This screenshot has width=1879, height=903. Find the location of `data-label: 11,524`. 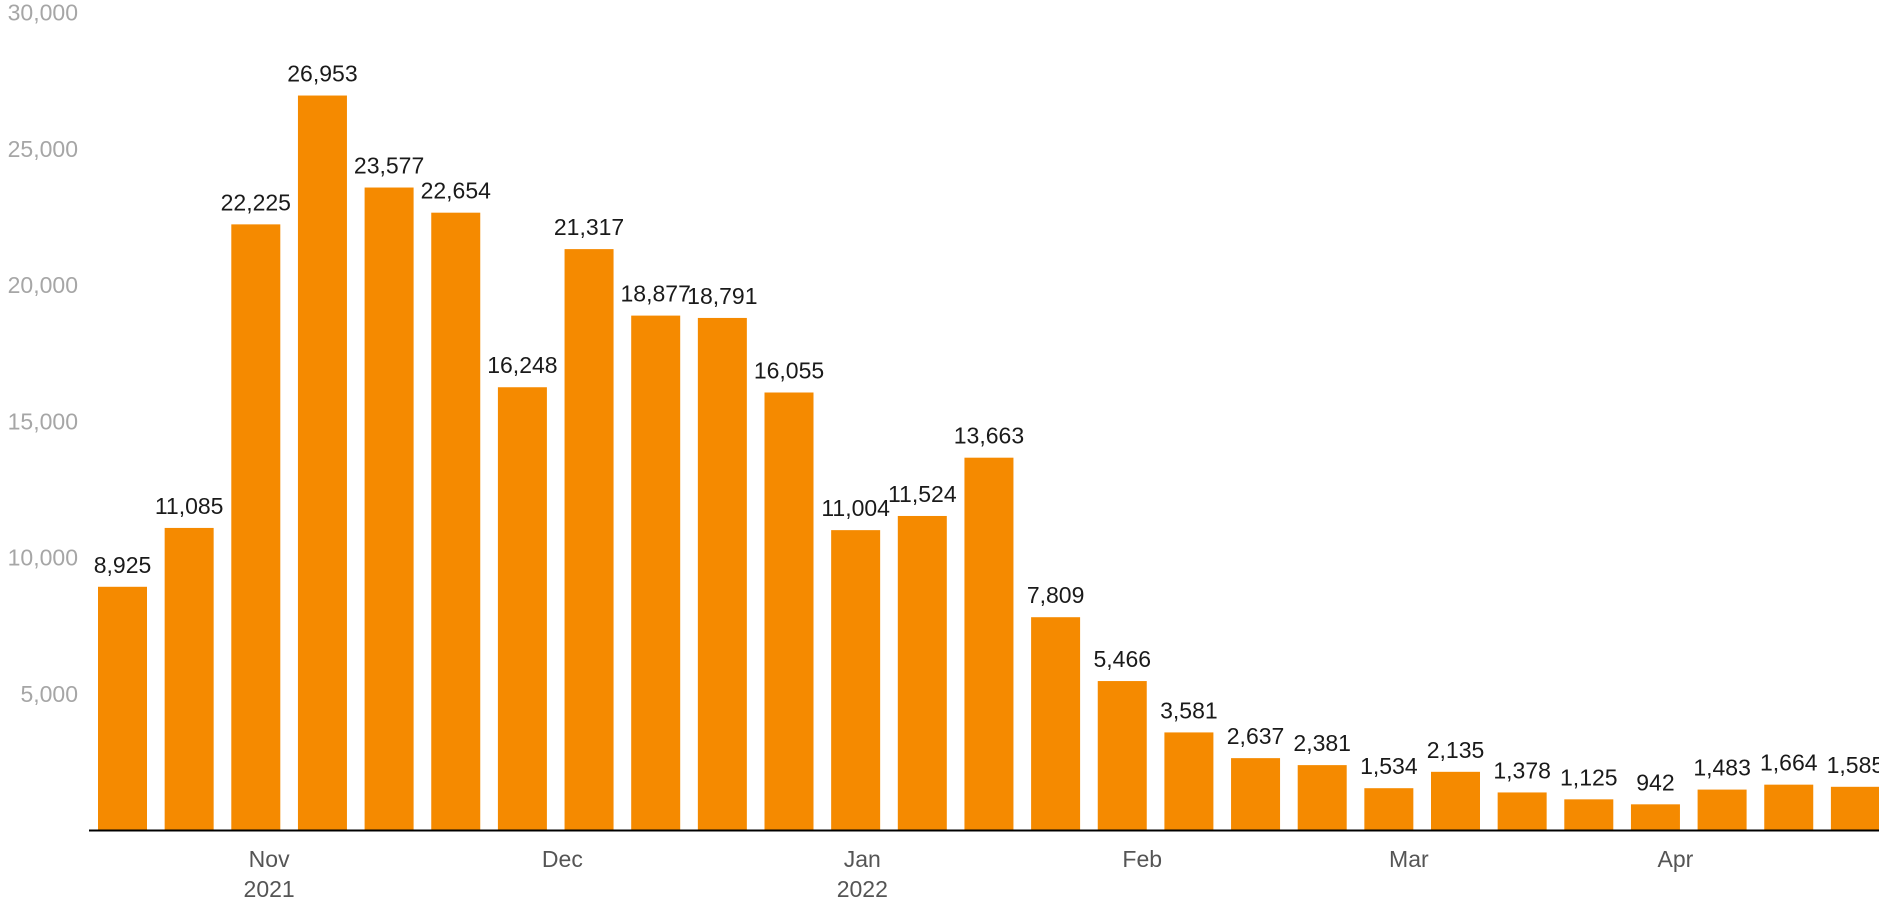

data-label: 11,524 is located at coordinates (922, 494).